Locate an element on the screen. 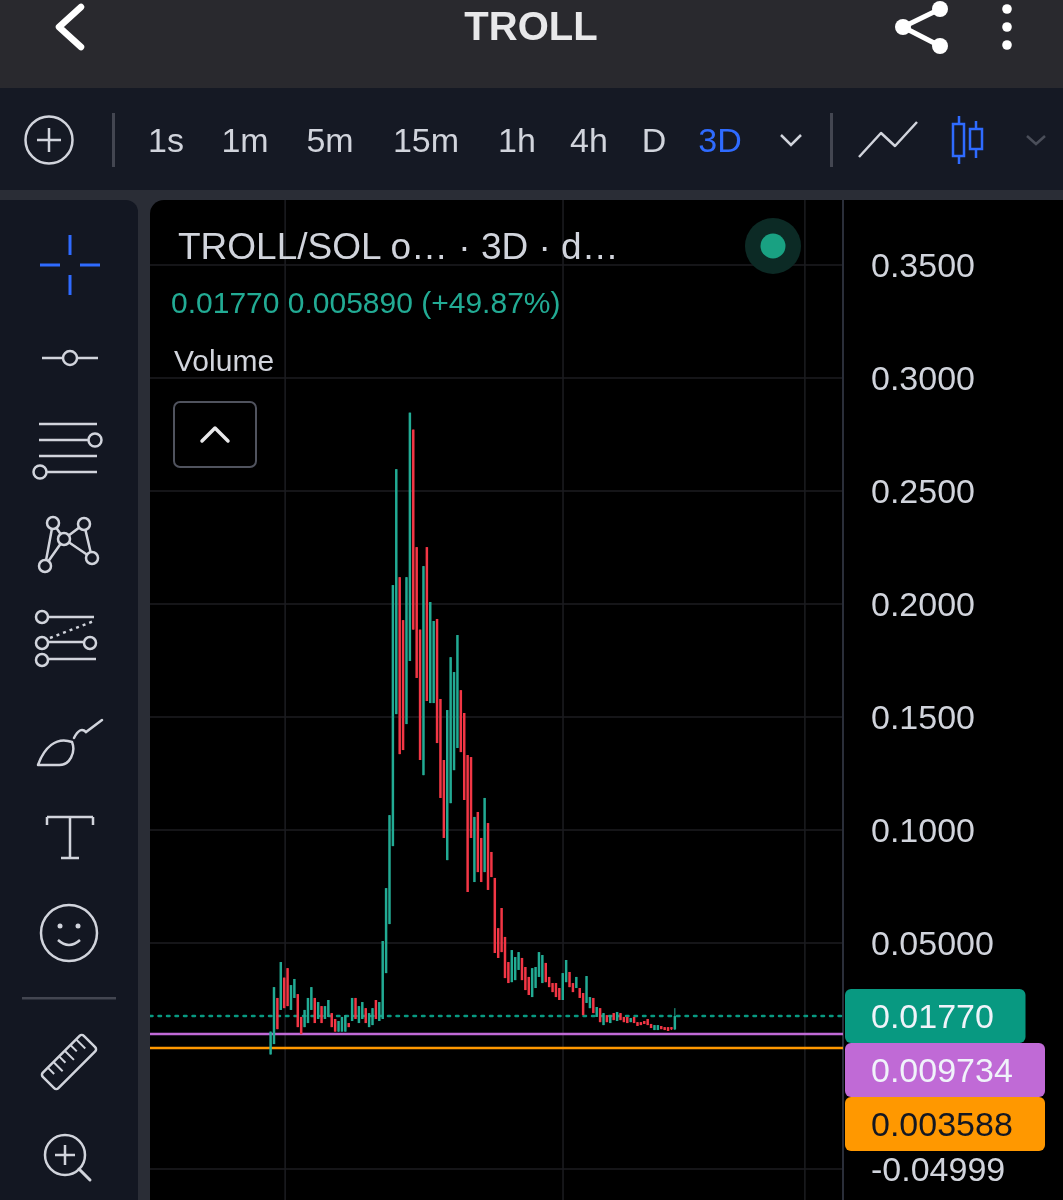  annotation: Volume is located at coordinates (224, 360).